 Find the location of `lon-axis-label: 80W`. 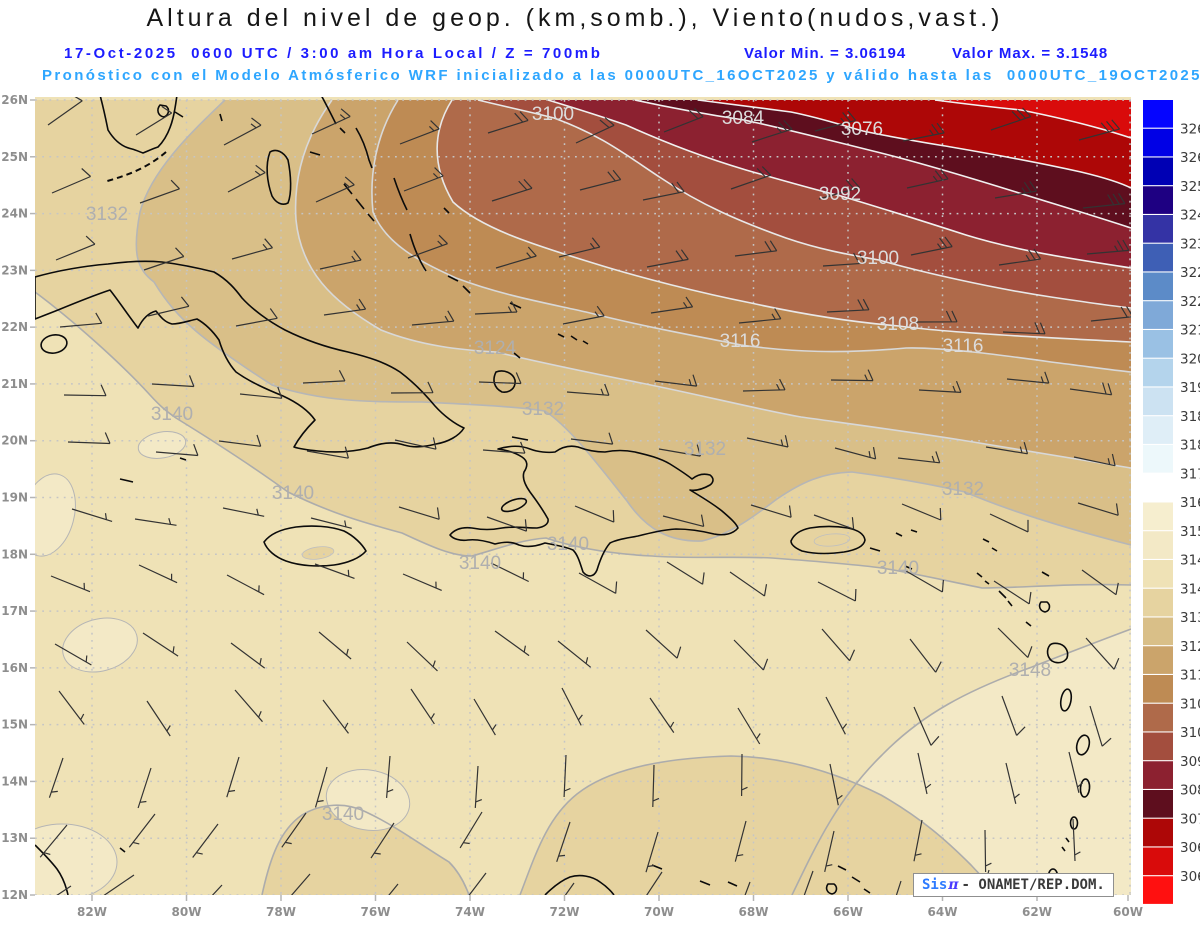

lon-axis-label: 80W is located at coordinates (187, 912).